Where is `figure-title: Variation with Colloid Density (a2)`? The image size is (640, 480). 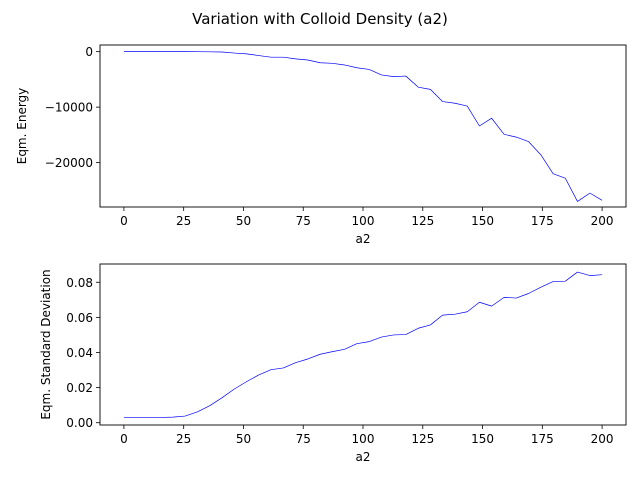 figure-title: Variation with Colloid Density (a2) is located at coordinates (320, 19).